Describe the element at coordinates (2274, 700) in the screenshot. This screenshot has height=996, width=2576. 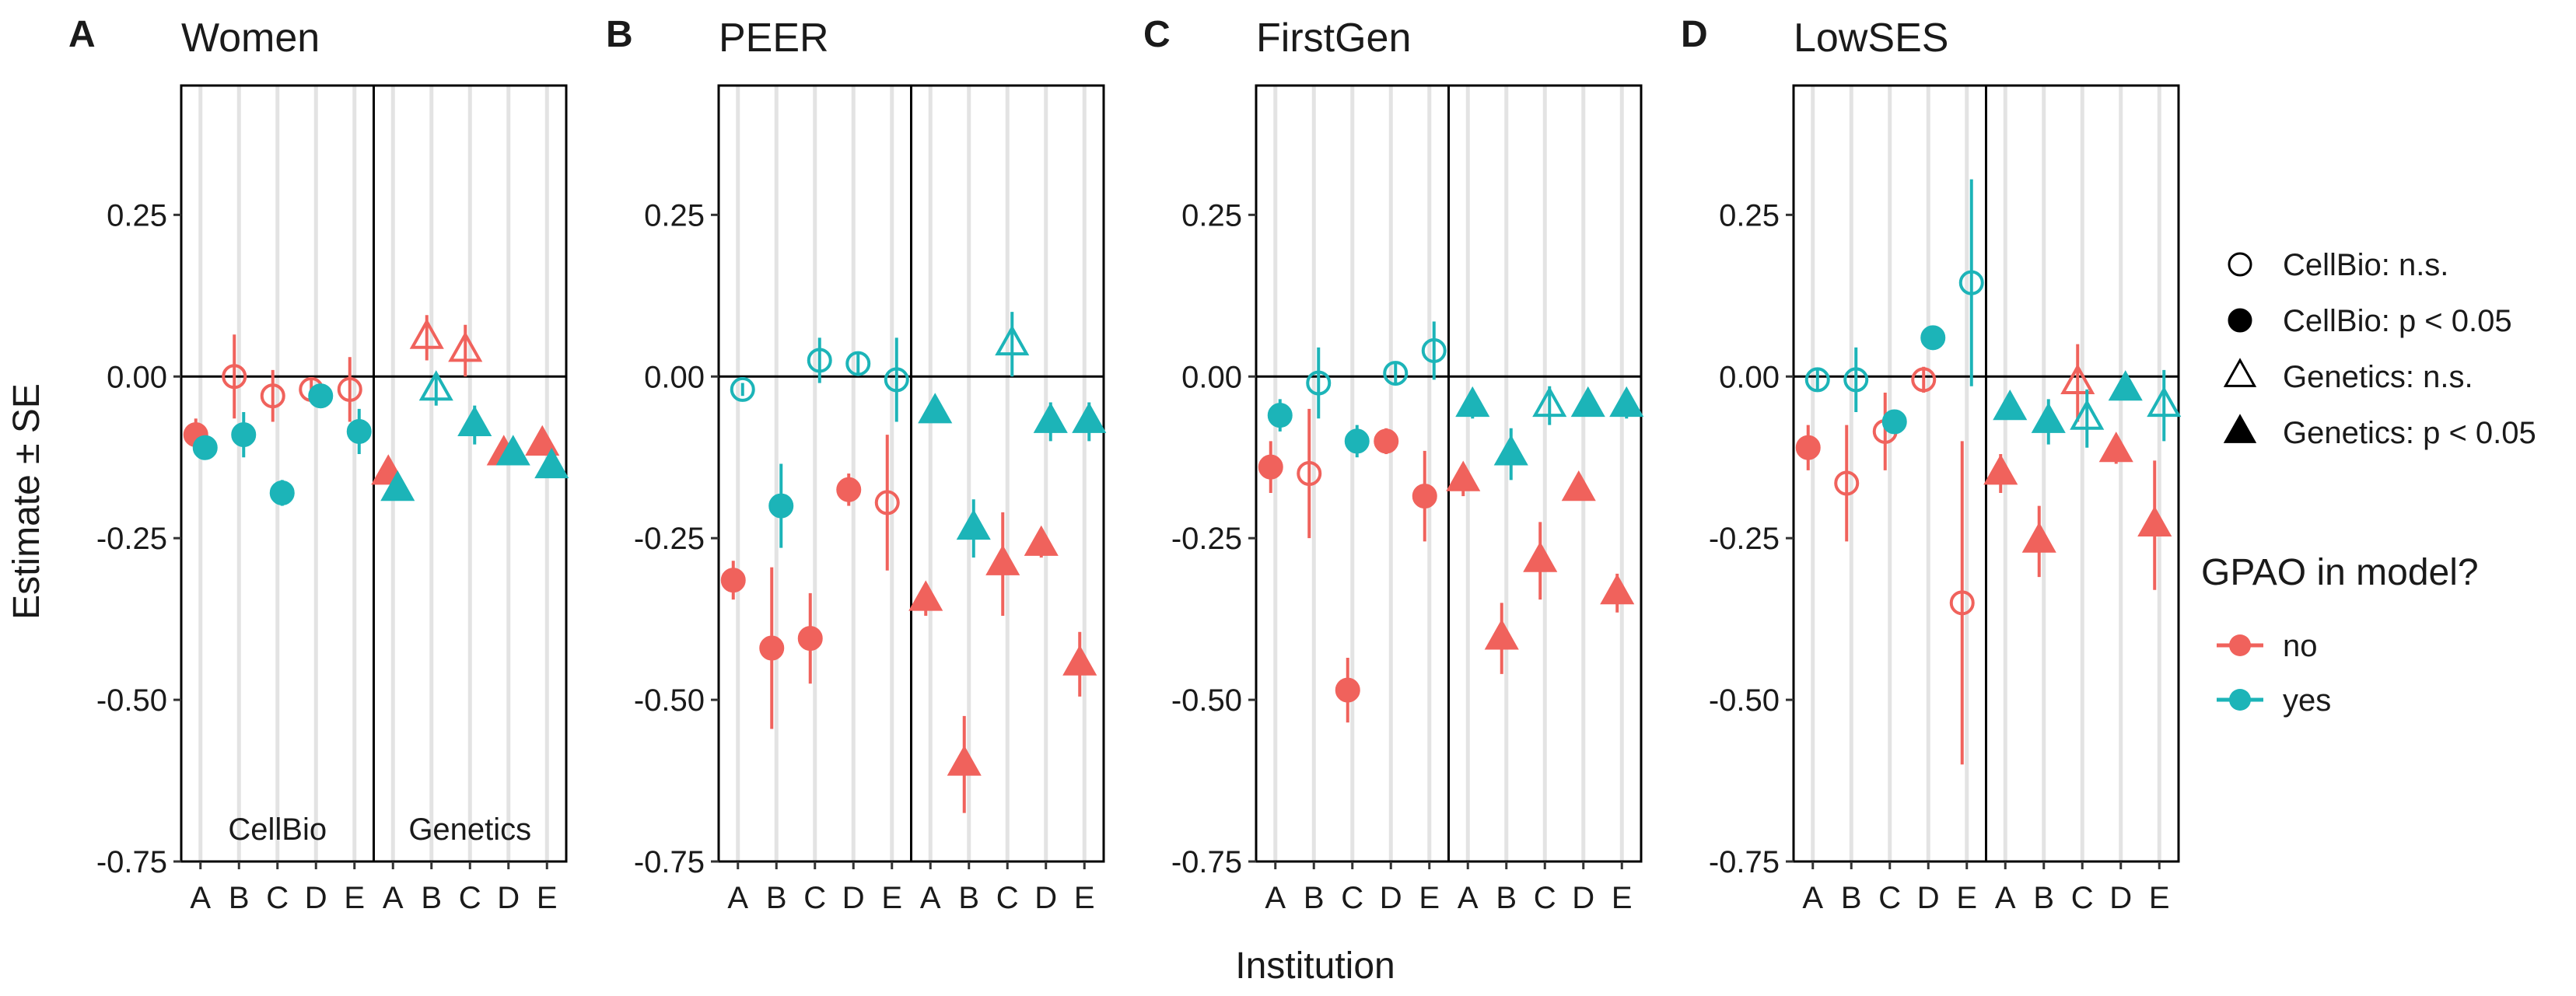
I see `legend-color-item: yes` at that location.